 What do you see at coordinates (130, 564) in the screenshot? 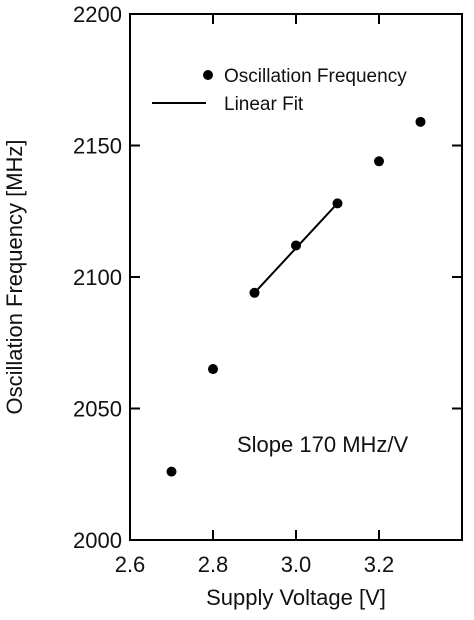
I see `x-tick-label: 2.6` at bounding box center [130, 564].